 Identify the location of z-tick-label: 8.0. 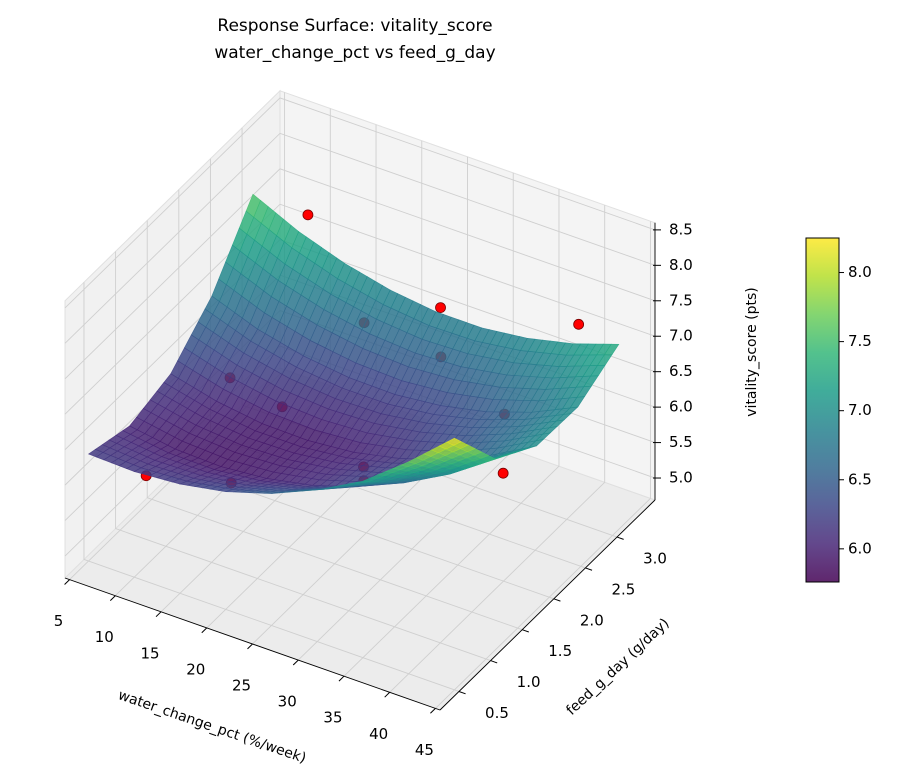
(681, 265).